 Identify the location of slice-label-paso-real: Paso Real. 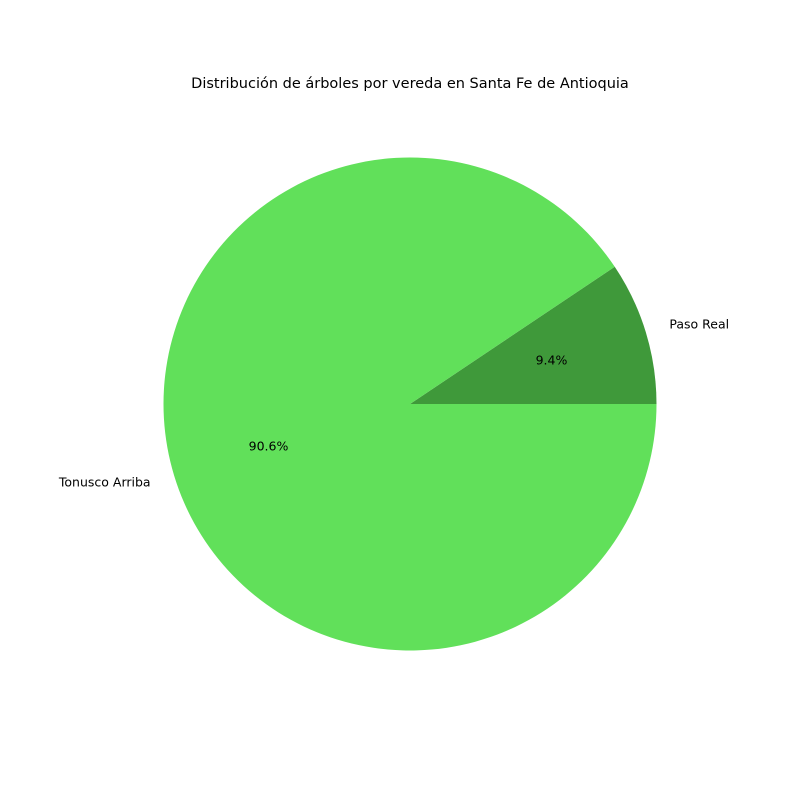
(699, 324).